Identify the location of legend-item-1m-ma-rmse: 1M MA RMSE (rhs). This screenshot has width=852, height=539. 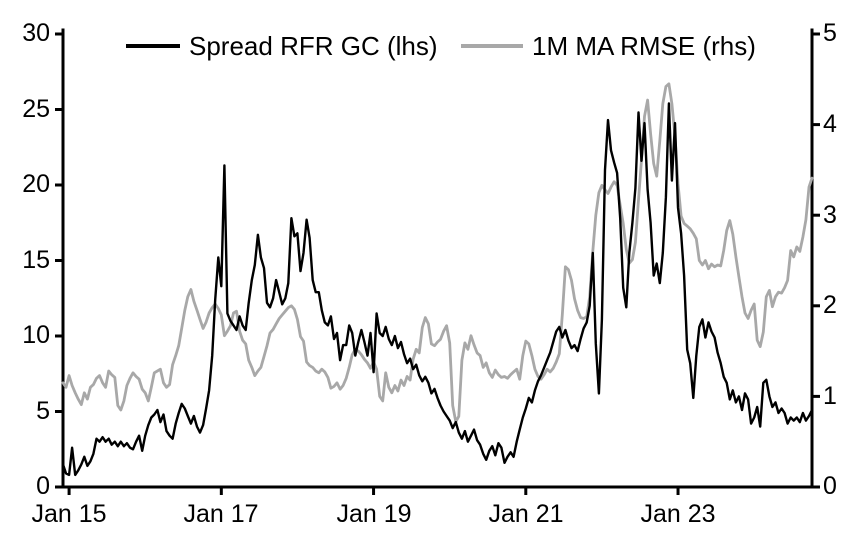
(608, 46).